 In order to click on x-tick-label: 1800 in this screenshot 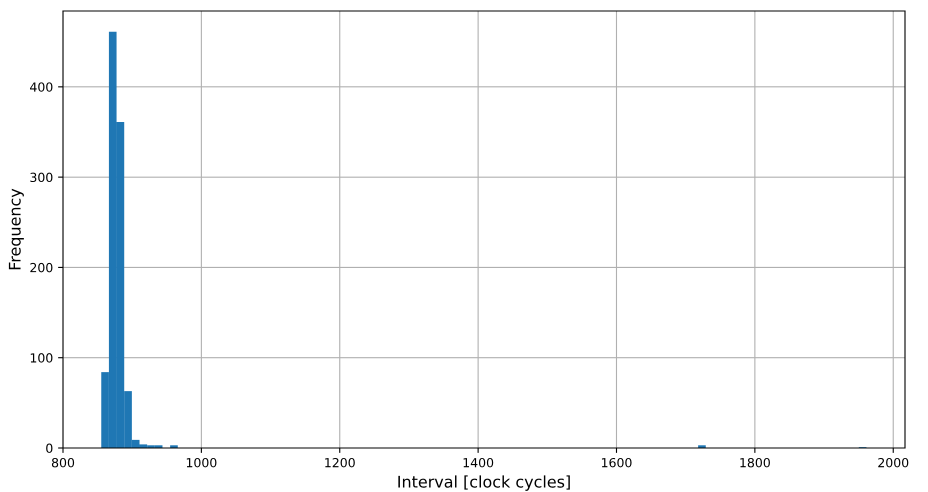, I will do `click(755, 463)`.